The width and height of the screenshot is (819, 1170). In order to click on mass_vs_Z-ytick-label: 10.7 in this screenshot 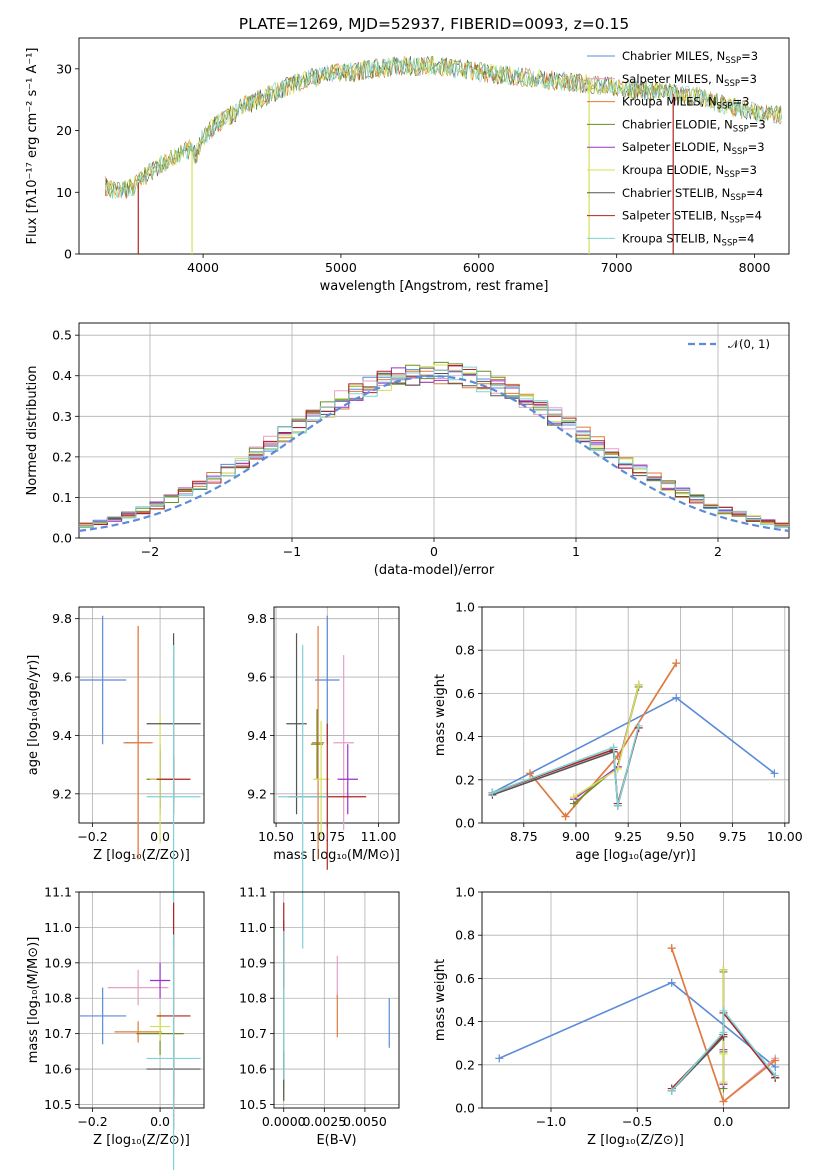, I will do `click(58, 1033)`.